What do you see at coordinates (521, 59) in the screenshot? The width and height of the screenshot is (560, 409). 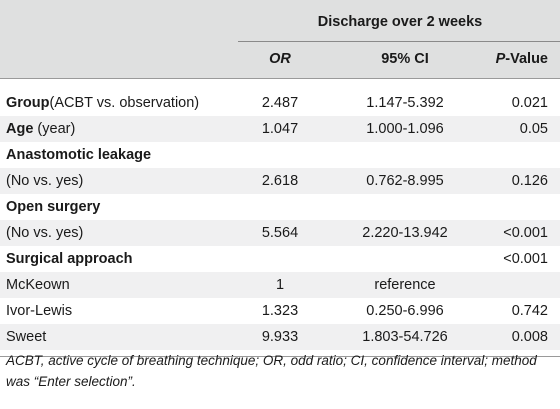 I see `col-header-pvalue: P-Value` at bounding box center [521, 59].